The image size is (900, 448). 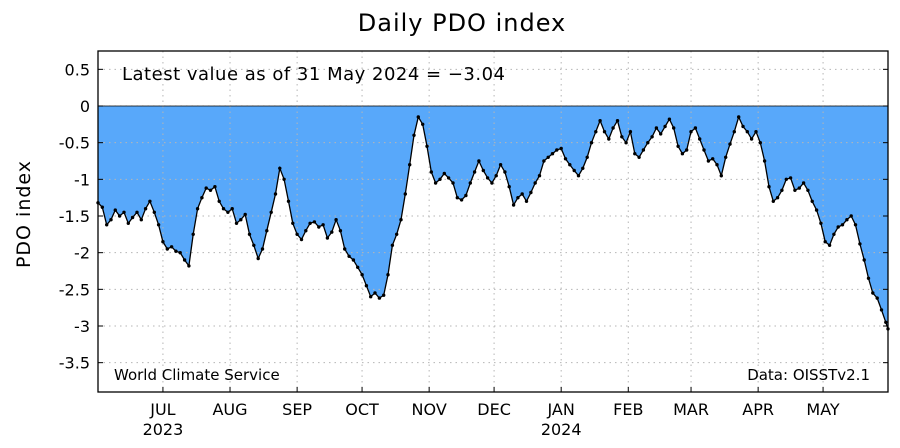 I want to click on x-tick-label: MAY, so click(x=823, y=409).